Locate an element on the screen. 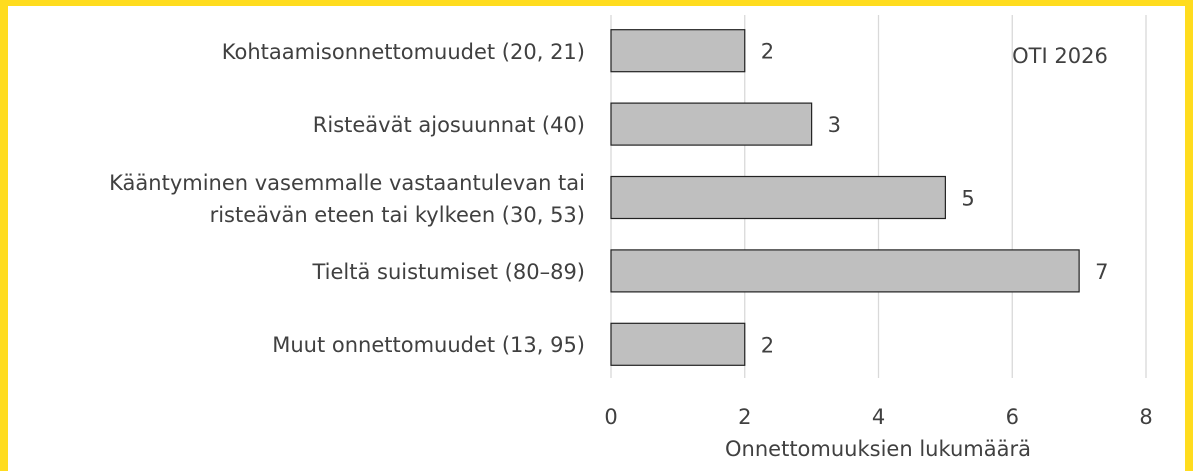  annotation: OTI 2026 is located at coordinates (1060, 56).